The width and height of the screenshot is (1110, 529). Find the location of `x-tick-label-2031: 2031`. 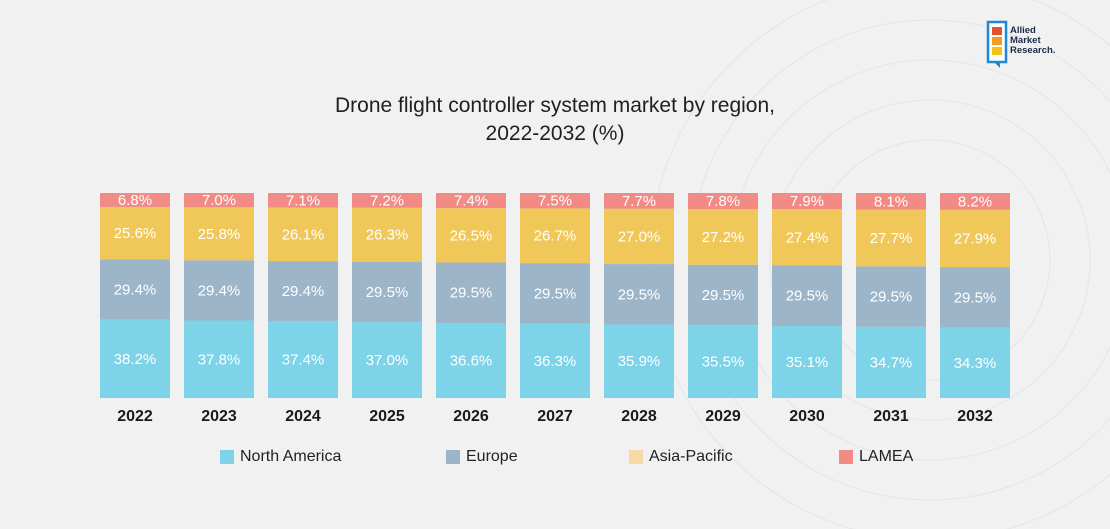

x-tick-label-2031: 2031 is located at coordinates (891, 416).